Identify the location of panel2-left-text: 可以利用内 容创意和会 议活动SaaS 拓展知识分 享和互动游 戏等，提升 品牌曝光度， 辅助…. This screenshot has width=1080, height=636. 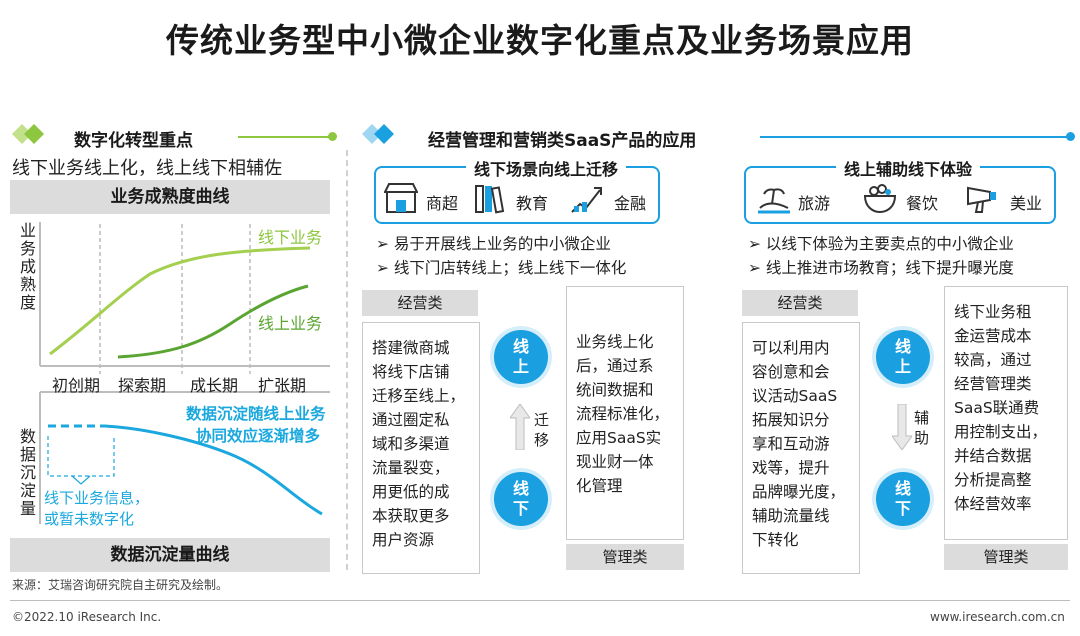
(799, 444).